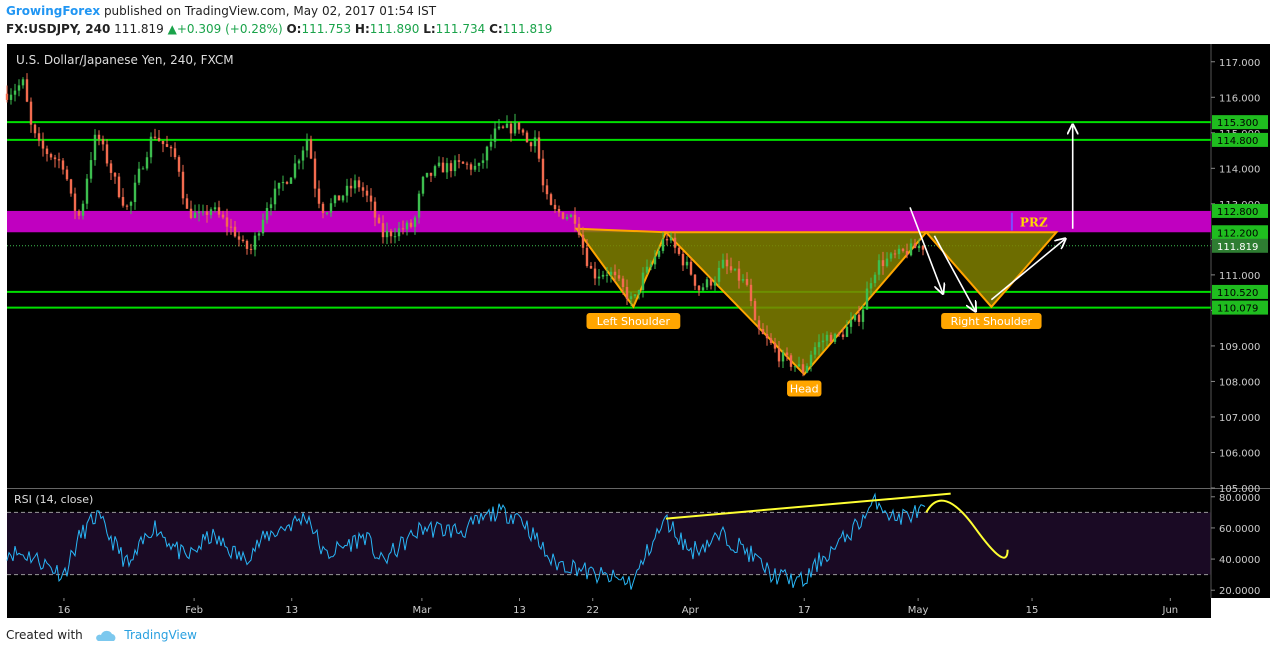  What do you see at coordinates (1034, 223) in the screenshot?
I see `prz-annotation: PRZ` at bounding box center [1034, 223].